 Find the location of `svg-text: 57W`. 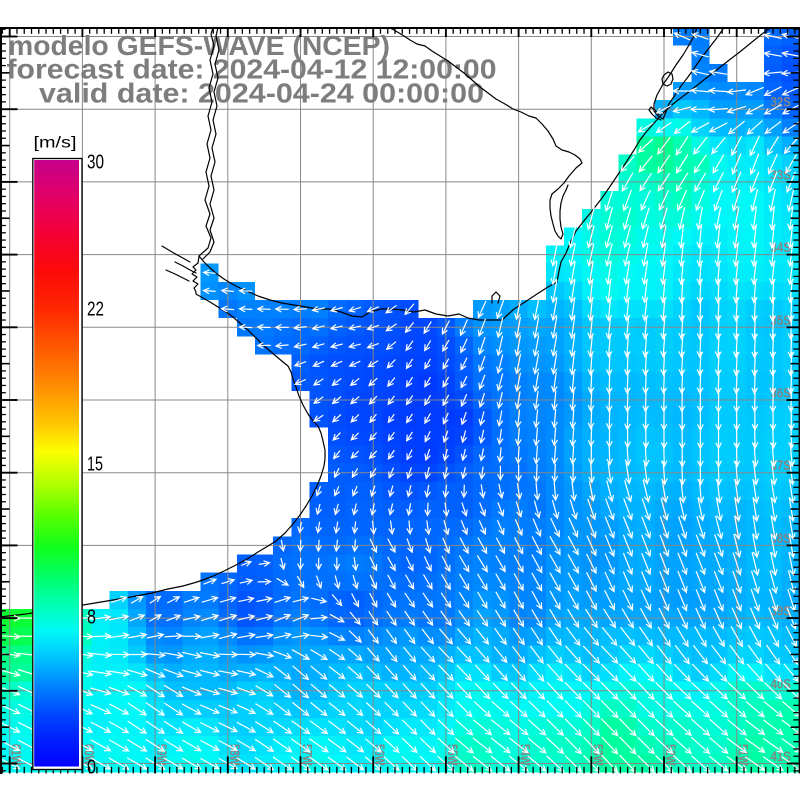

svg-text: 57W is located at coordinates (307, 755).